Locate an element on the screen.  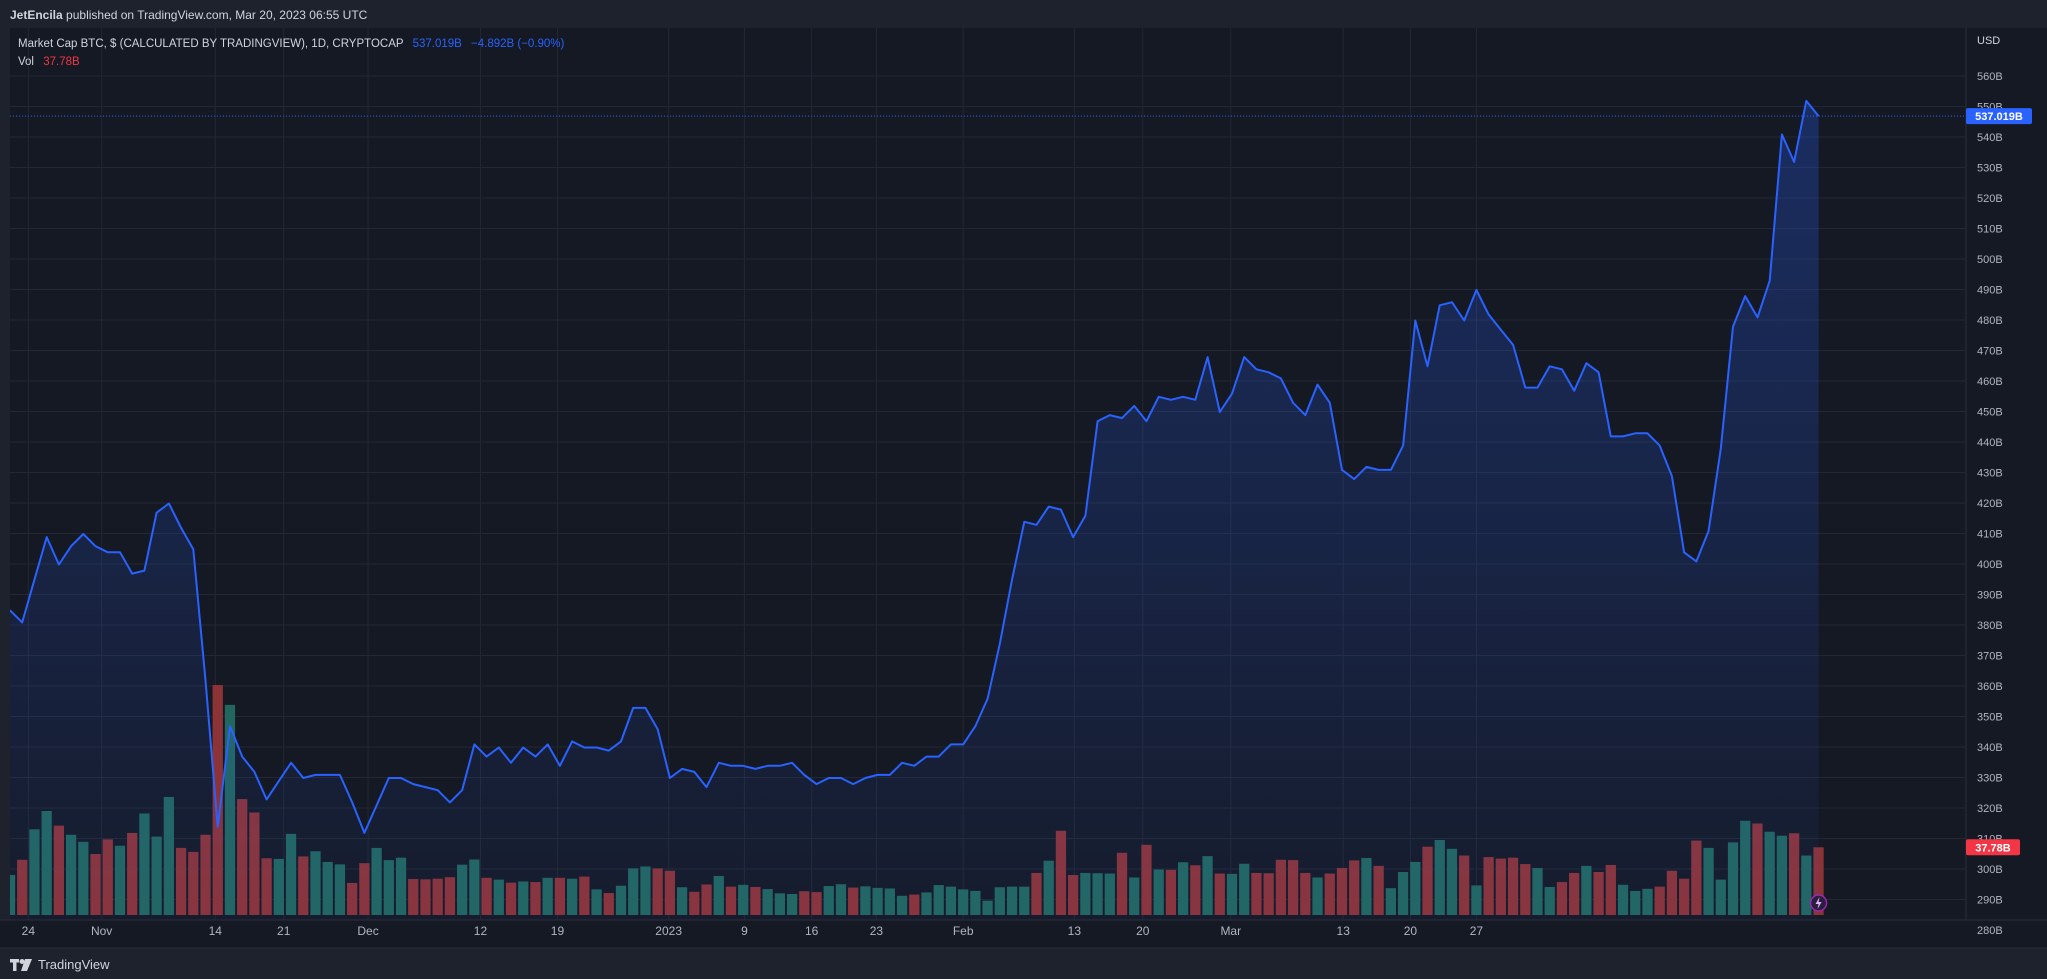
legend-price: 537.019B is located at coordinates (437, 44).